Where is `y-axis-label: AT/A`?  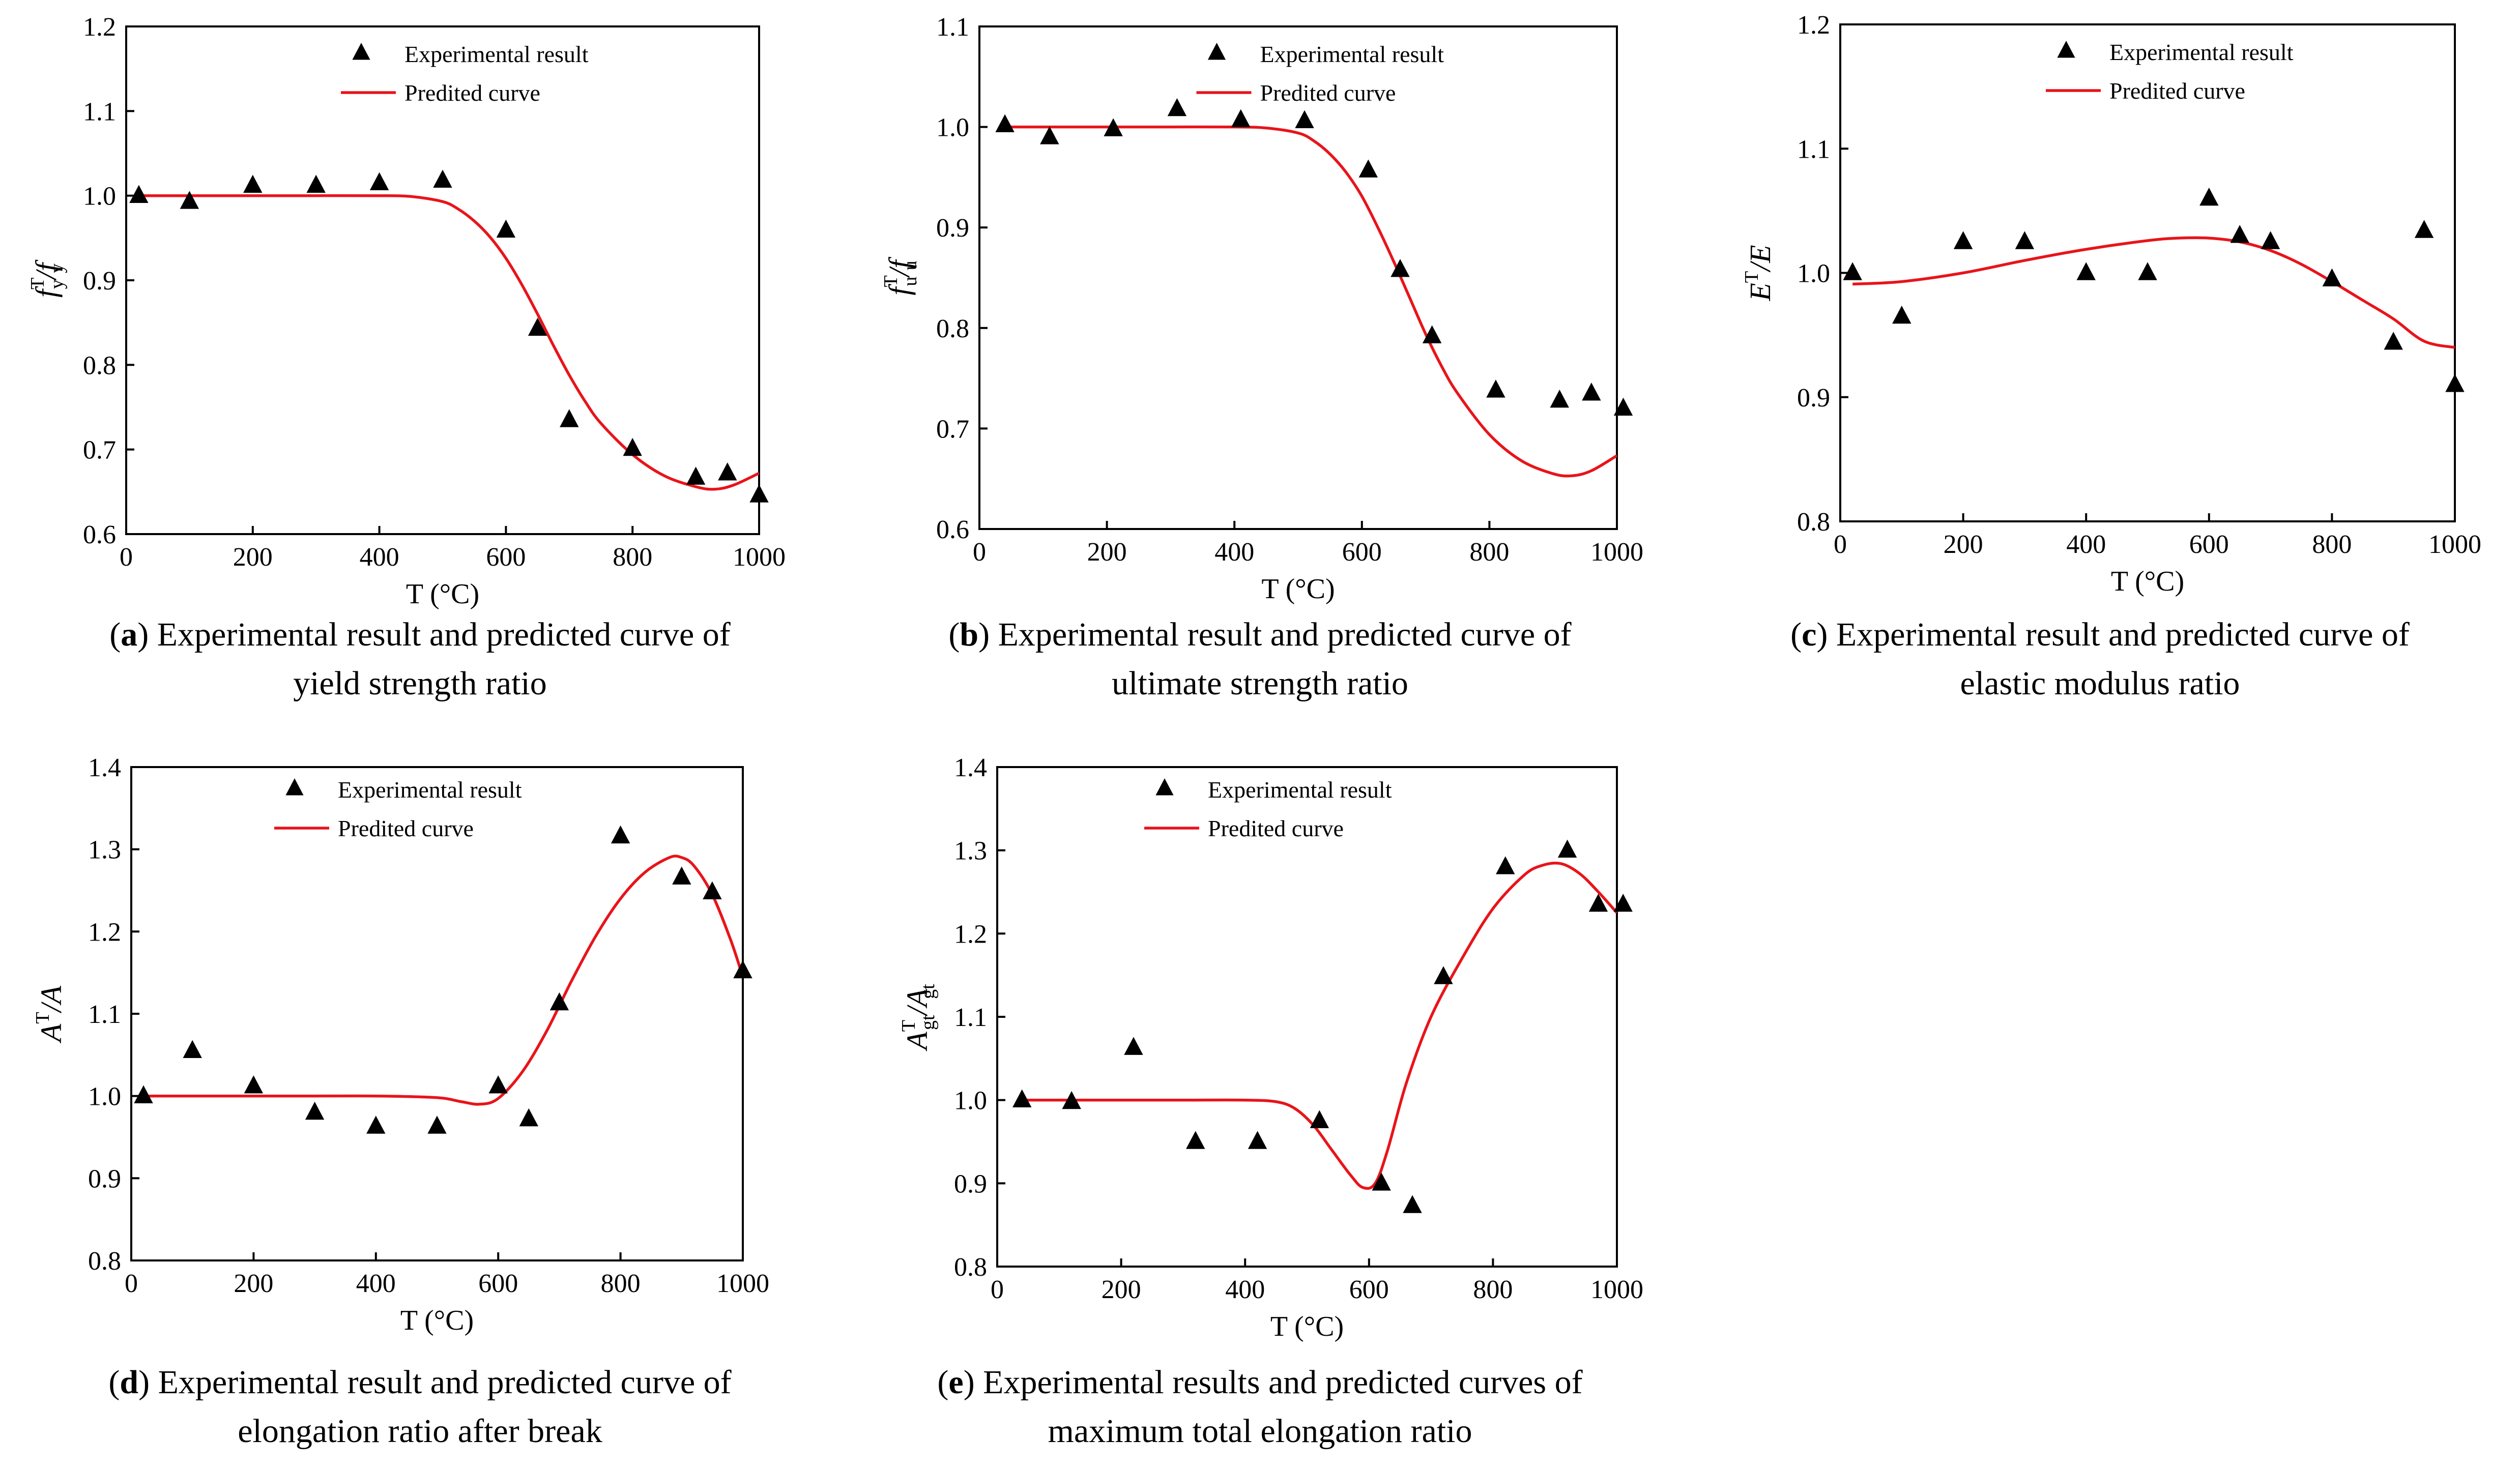 y-axis-label: AT/A is located at coordinates (50, 1014).